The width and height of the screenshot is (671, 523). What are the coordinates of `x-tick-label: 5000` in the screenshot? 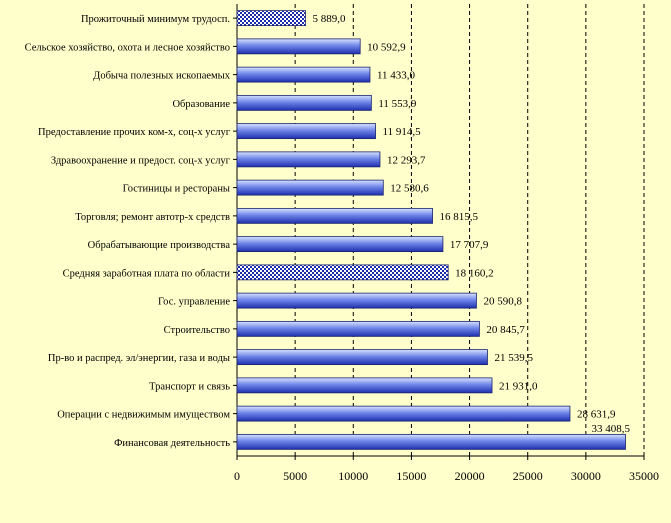 It's located at (295, 476).